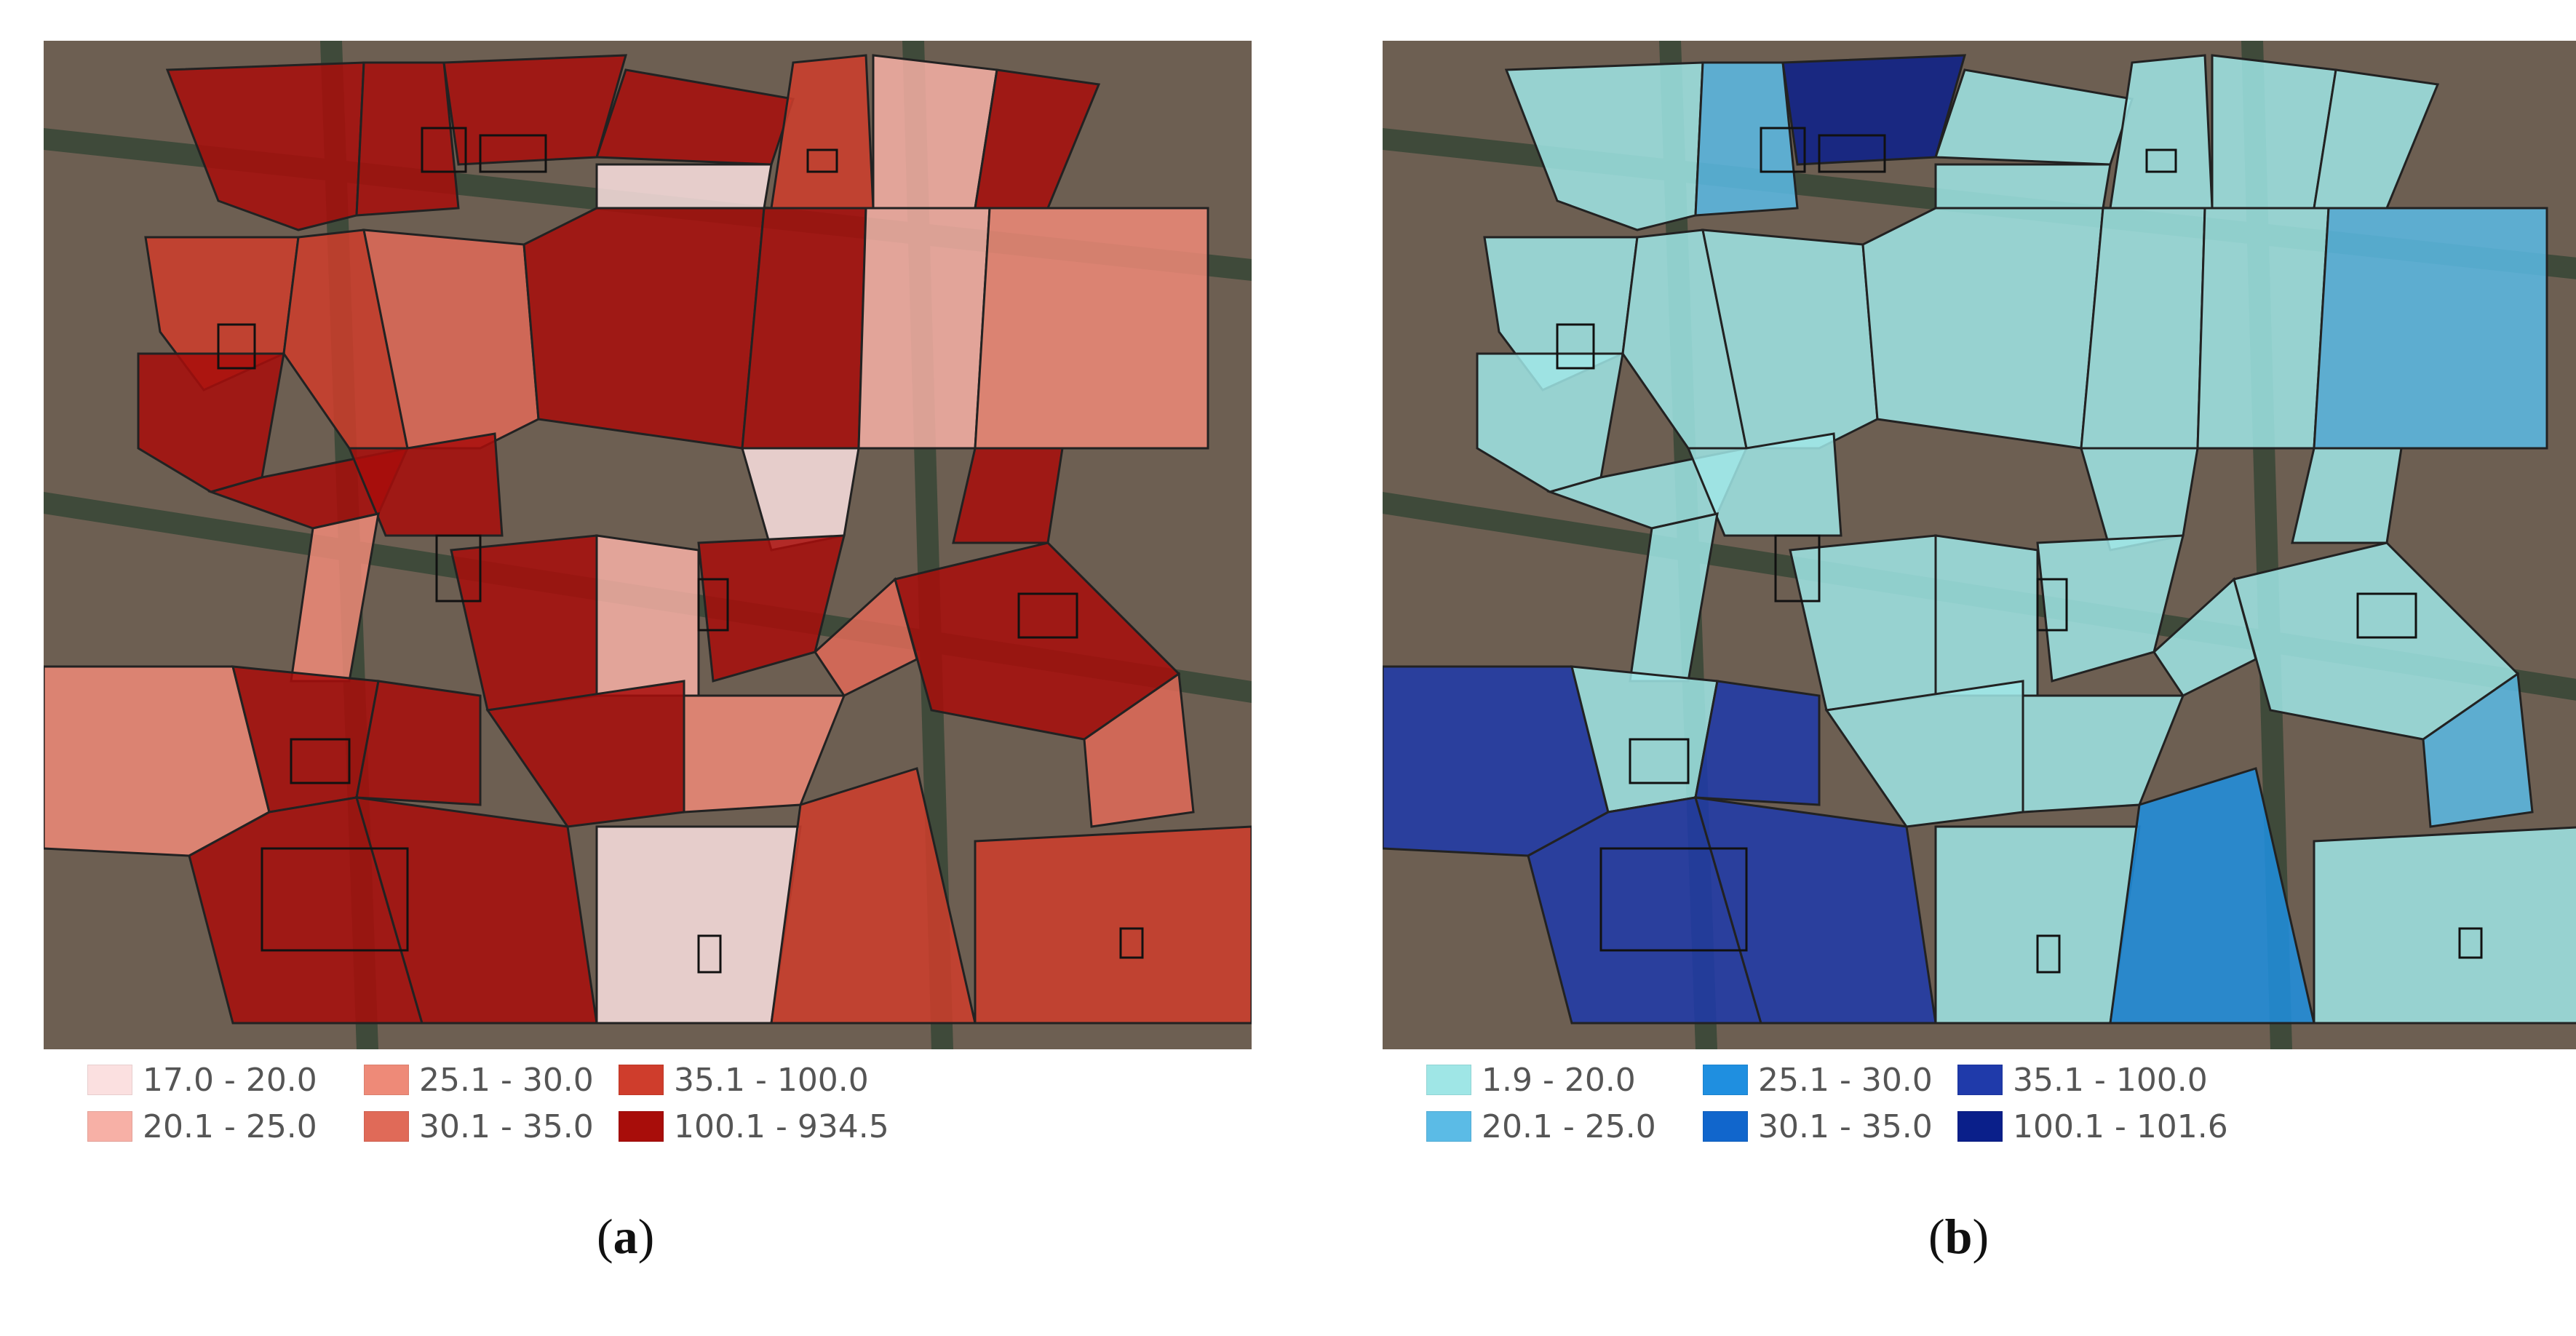 The width and height of the screenshot is (2576, 1336). I want to click on legend-label: 100.1 - 934.5, so click(781, 1126).